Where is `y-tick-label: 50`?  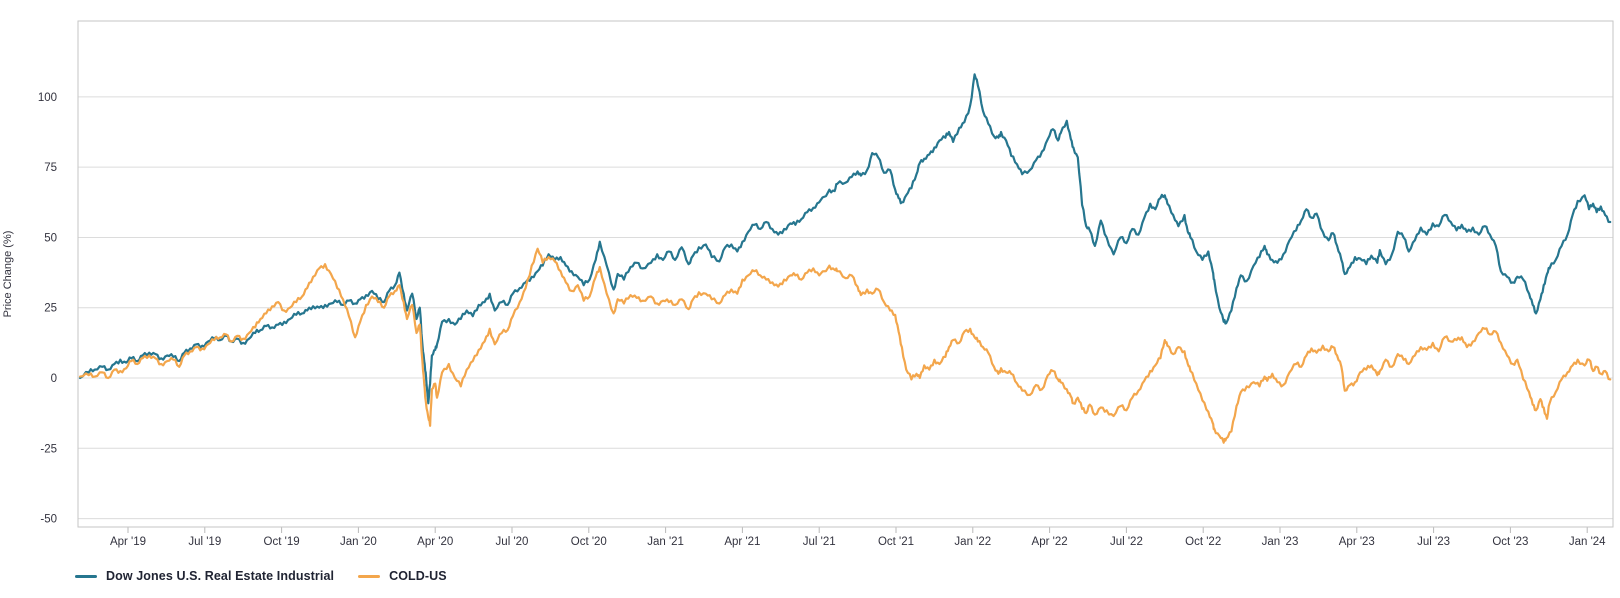
y-tick-label: 50 is located at coordinates (50, 238).